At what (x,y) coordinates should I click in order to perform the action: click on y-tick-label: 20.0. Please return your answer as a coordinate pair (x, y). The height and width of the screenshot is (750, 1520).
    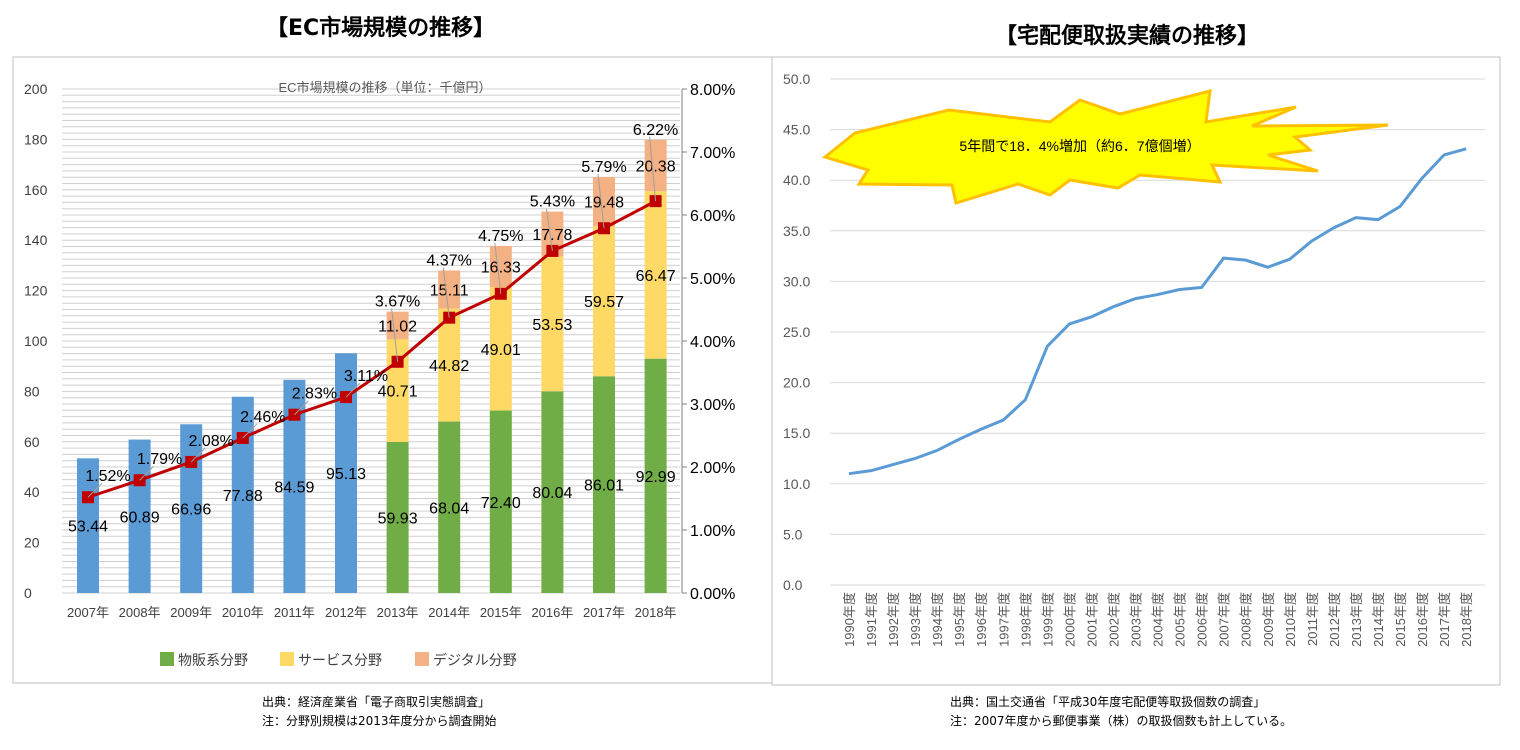
    Looking at the image, I should click on (796, 383).